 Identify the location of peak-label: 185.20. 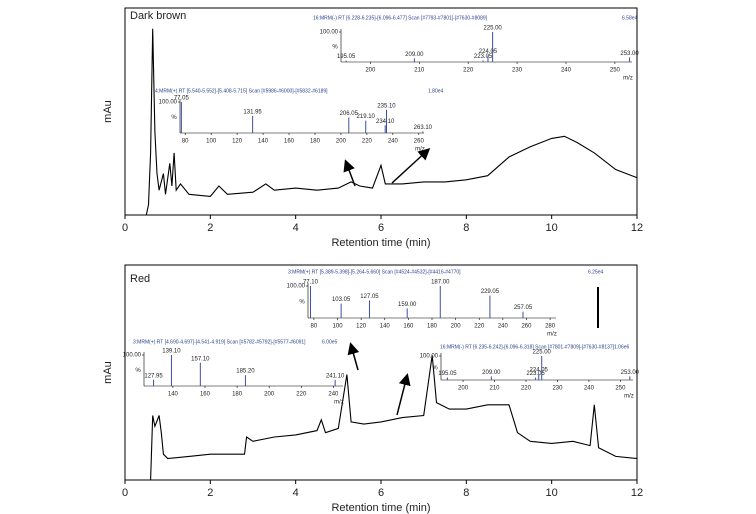
(245, 372).